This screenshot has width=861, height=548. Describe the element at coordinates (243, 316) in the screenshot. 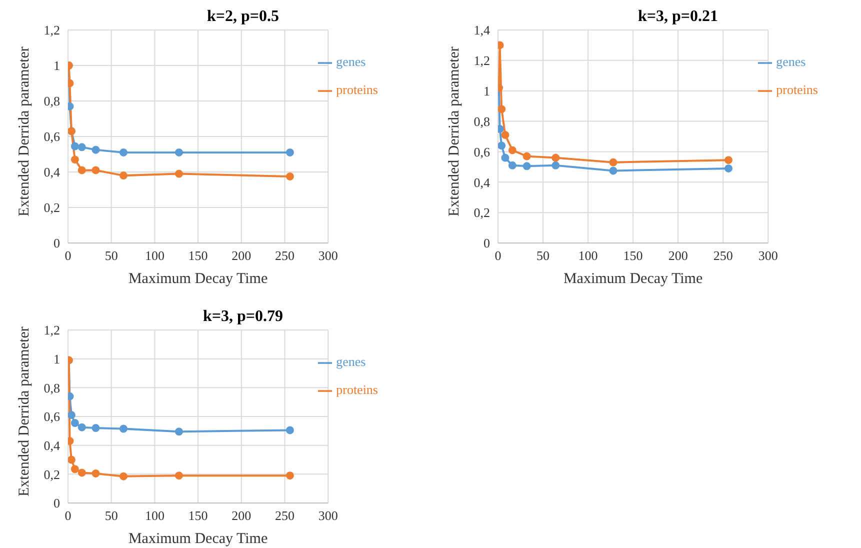

I see `chart-title: k=3, p=0.79` at that location.